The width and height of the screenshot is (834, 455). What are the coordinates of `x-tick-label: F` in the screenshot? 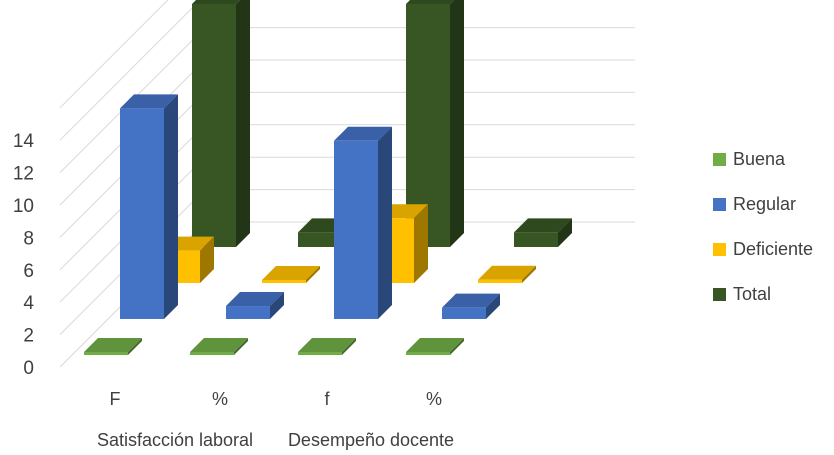 It's located at (115, 399).